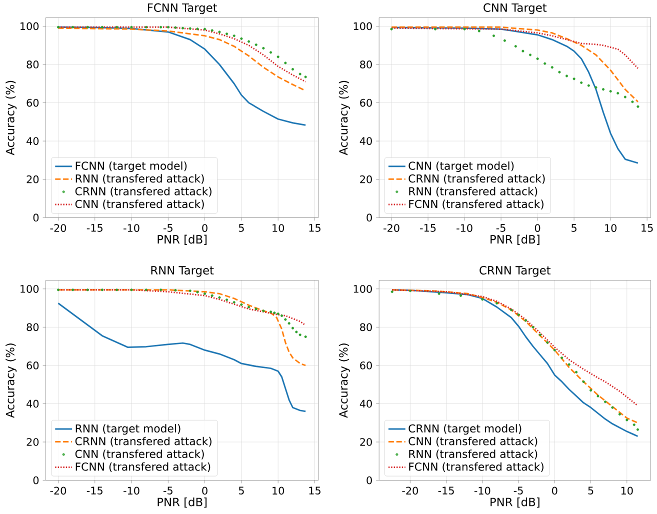  Describe the element at coordinates (32, 327) in the screenshot. I see `y-tick-label: 80` at that location.